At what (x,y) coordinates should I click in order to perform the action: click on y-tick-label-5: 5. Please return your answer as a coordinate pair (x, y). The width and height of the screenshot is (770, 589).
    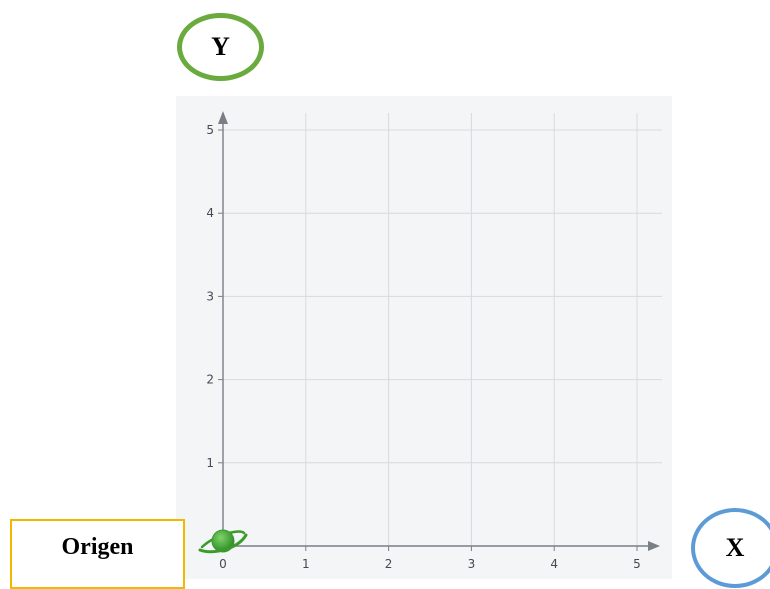
    Looking at the image, I should click on (210, 130).